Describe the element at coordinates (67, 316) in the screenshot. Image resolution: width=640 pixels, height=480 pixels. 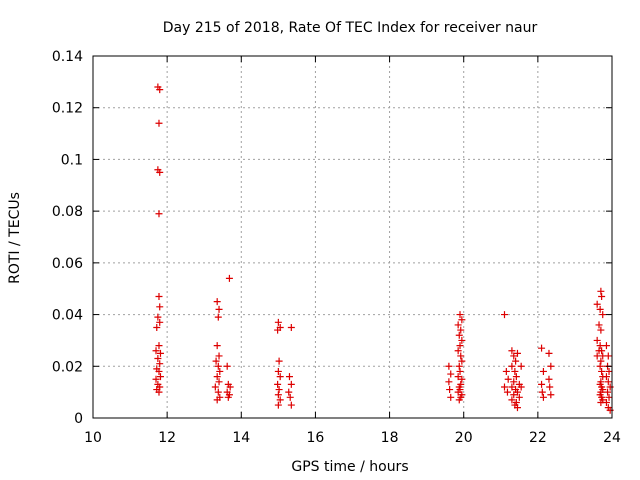
I see `y-tick-label: 0.04` at that location.